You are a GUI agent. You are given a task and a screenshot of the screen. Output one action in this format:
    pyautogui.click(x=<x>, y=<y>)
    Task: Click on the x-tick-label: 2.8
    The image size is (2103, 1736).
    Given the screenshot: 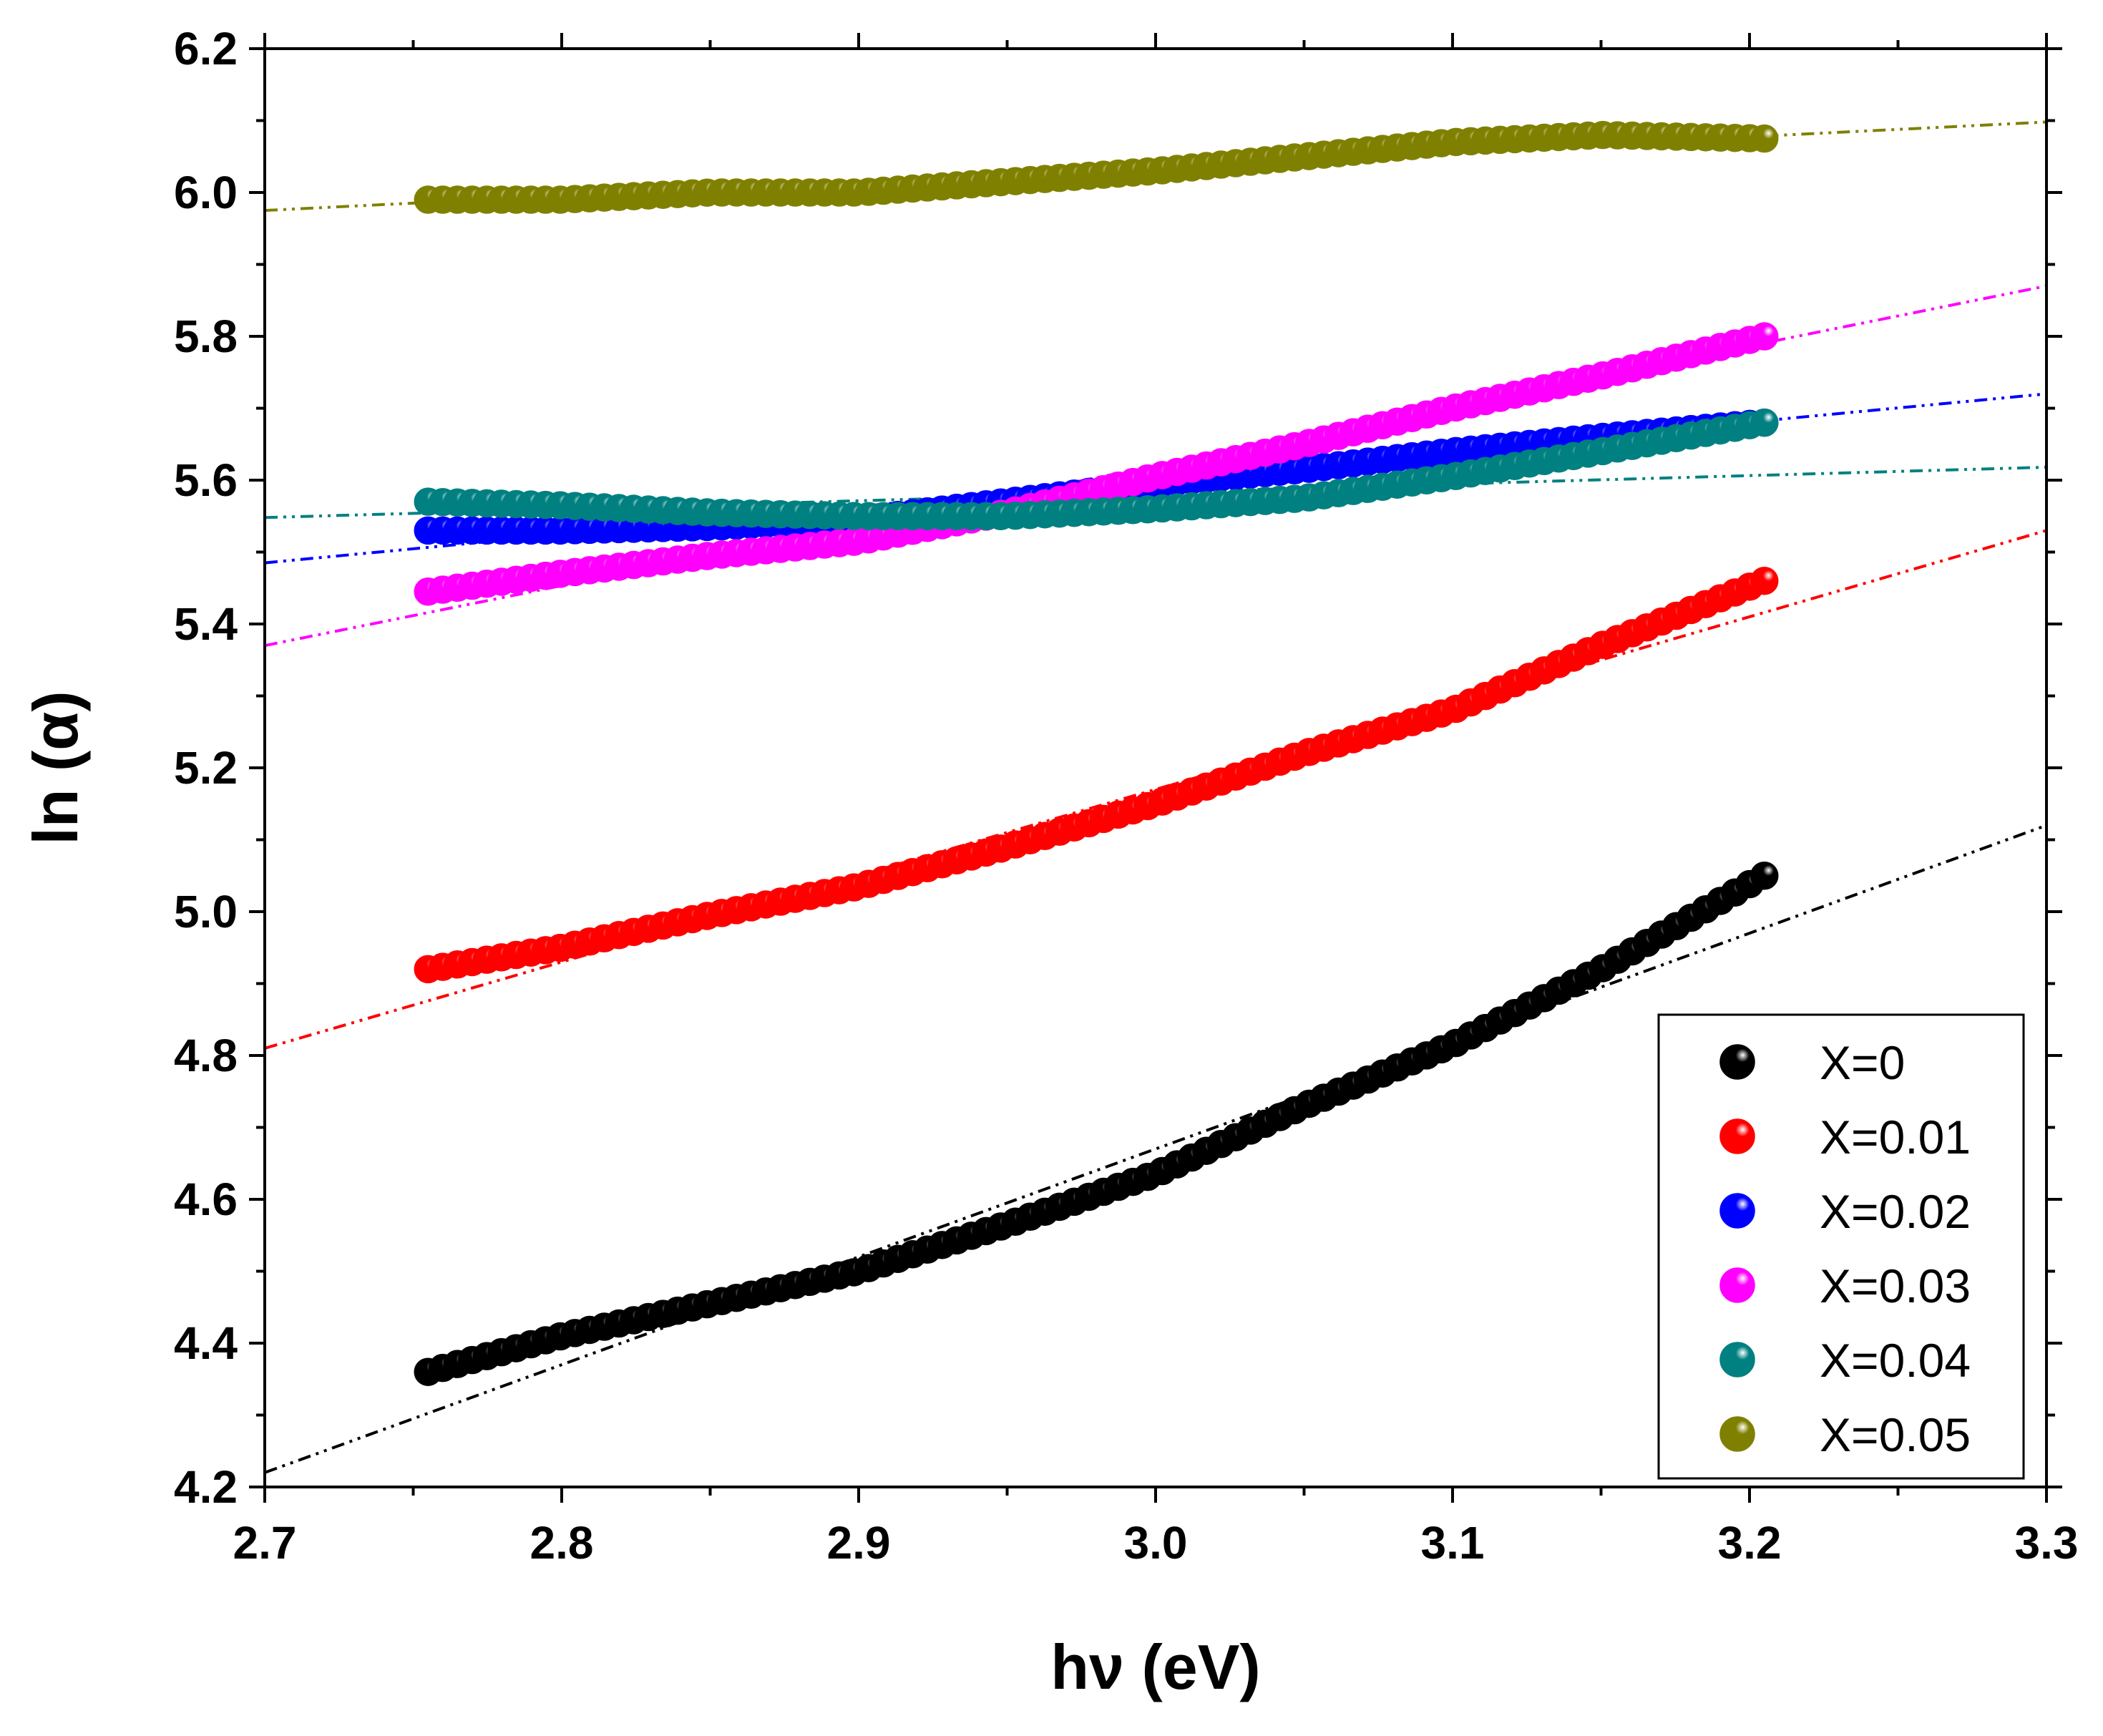 What is the action you would take?
    pyautogui.click(x=562, y=1543)
    